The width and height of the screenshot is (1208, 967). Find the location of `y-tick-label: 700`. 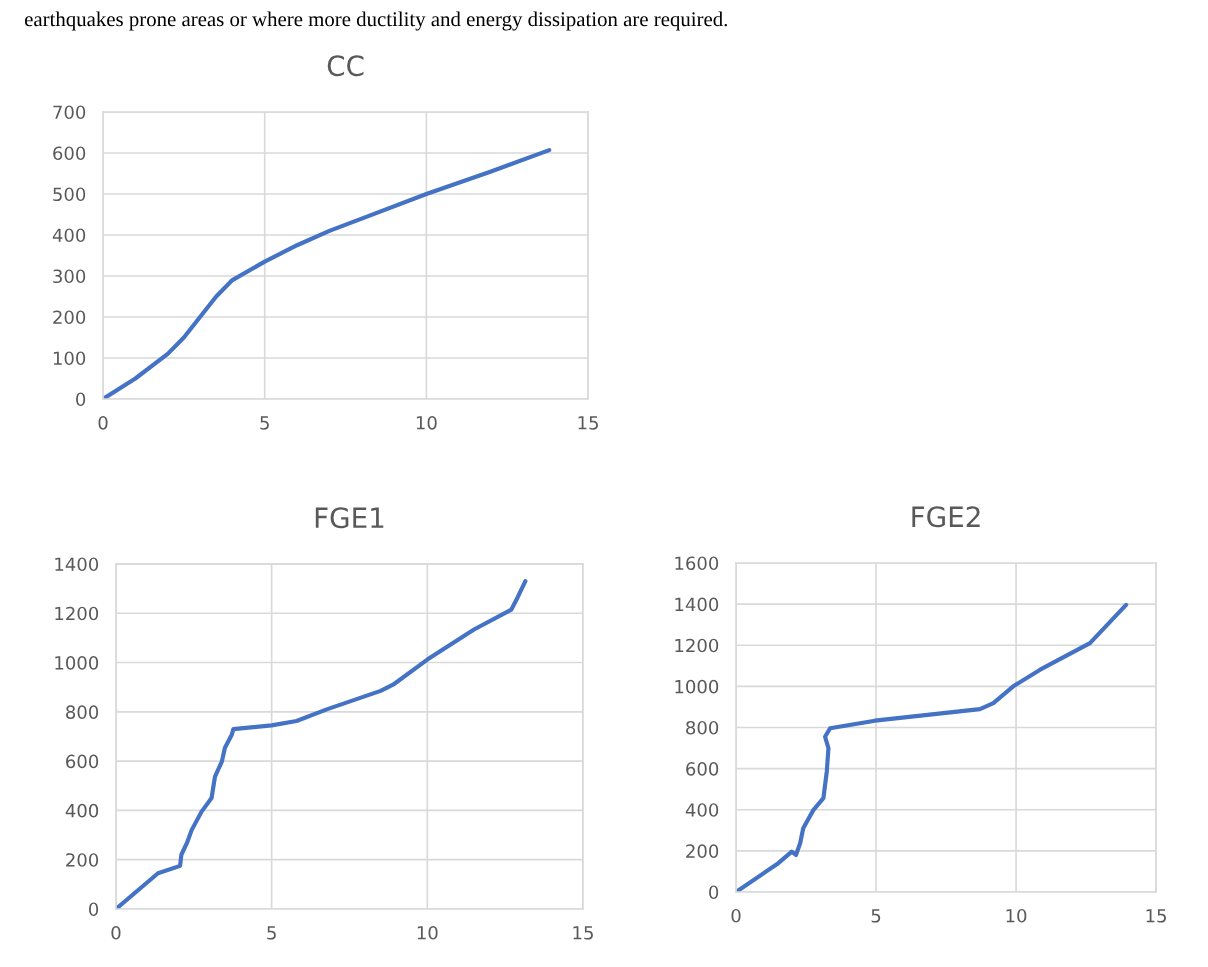

y-tick-label: 700 is located at coordinates (69, 112).